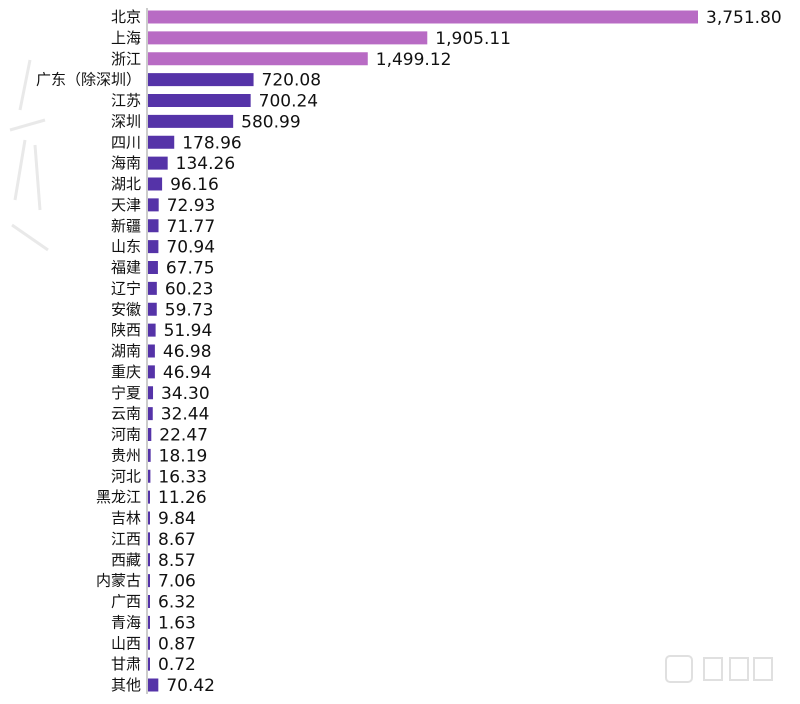 This screenshot has height=704, width=800. Describe the element at coordinates (188, 331) in the screenshot. I see `value-label: 51.94` at that location.